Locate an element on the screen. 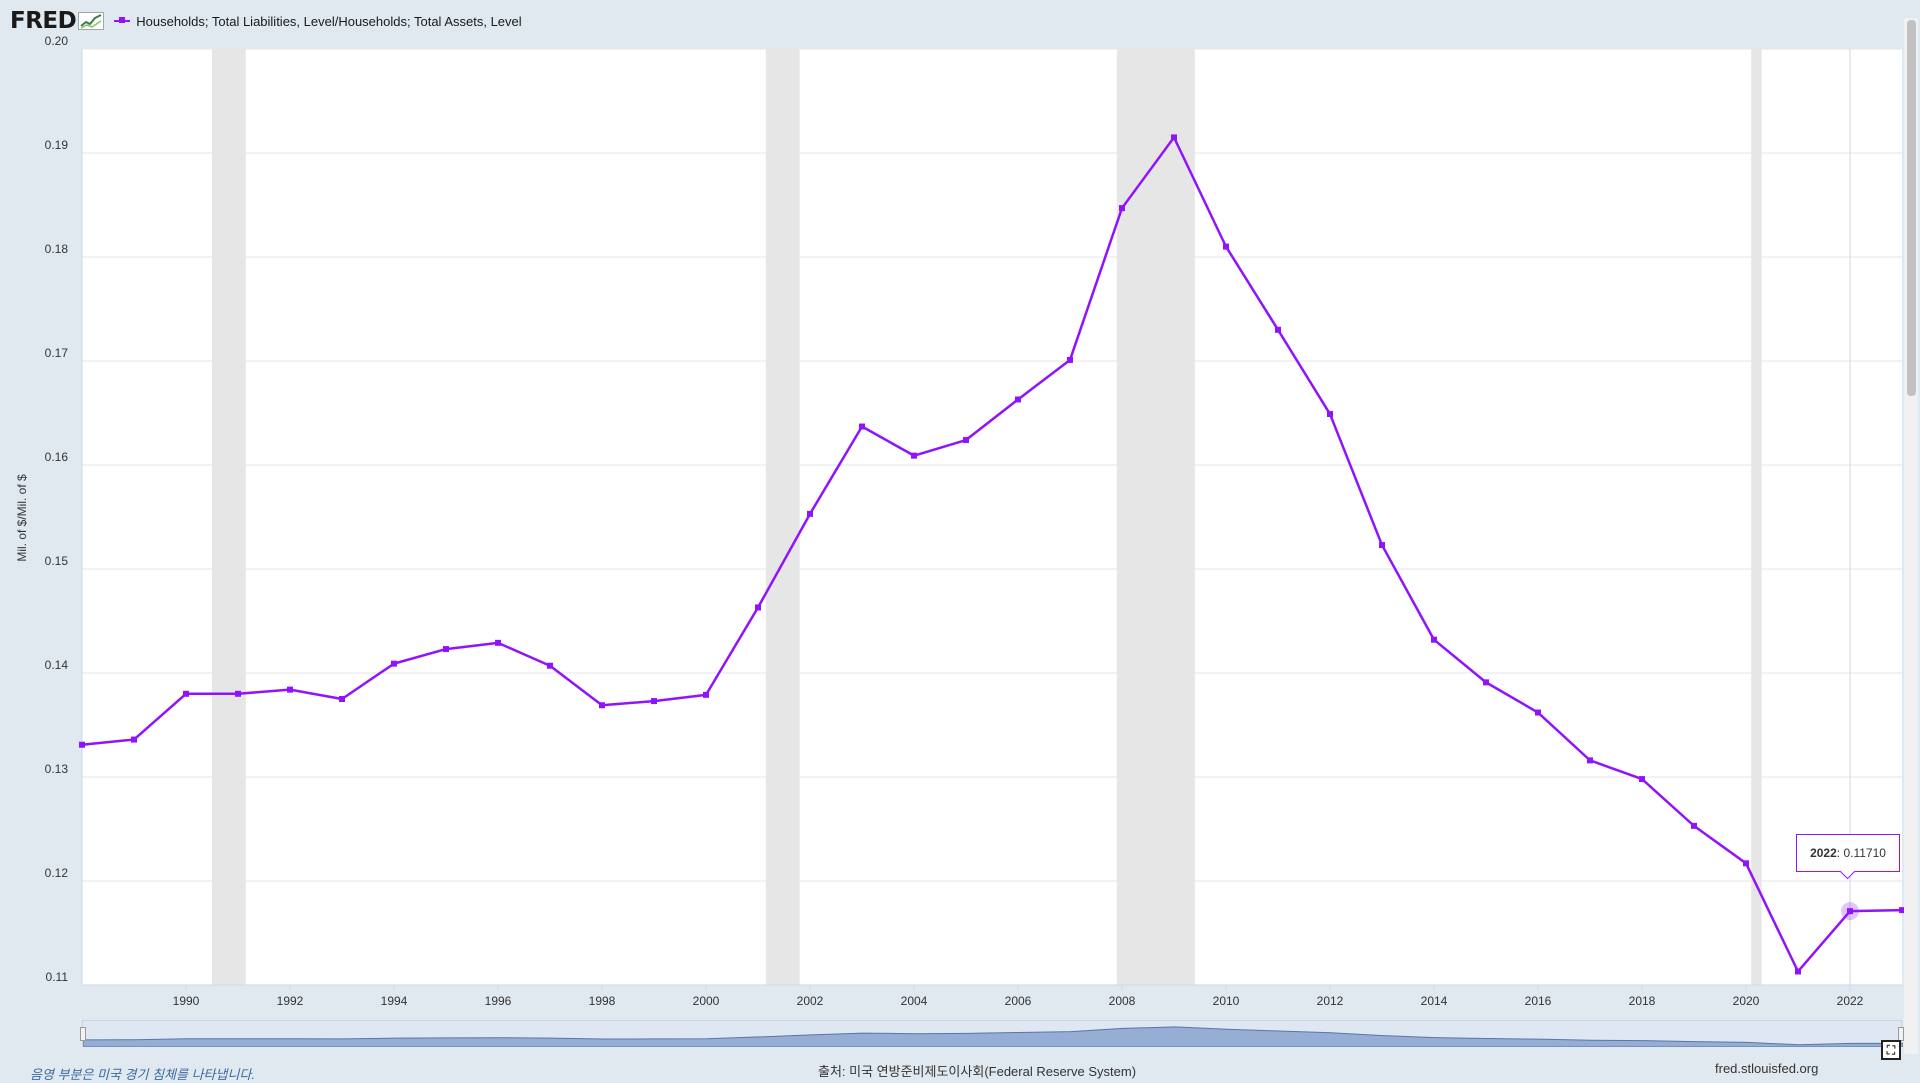 This screenshot has height=1083, width=1920. x-tick-label: 1990 is located at coordinates (186, 1001).